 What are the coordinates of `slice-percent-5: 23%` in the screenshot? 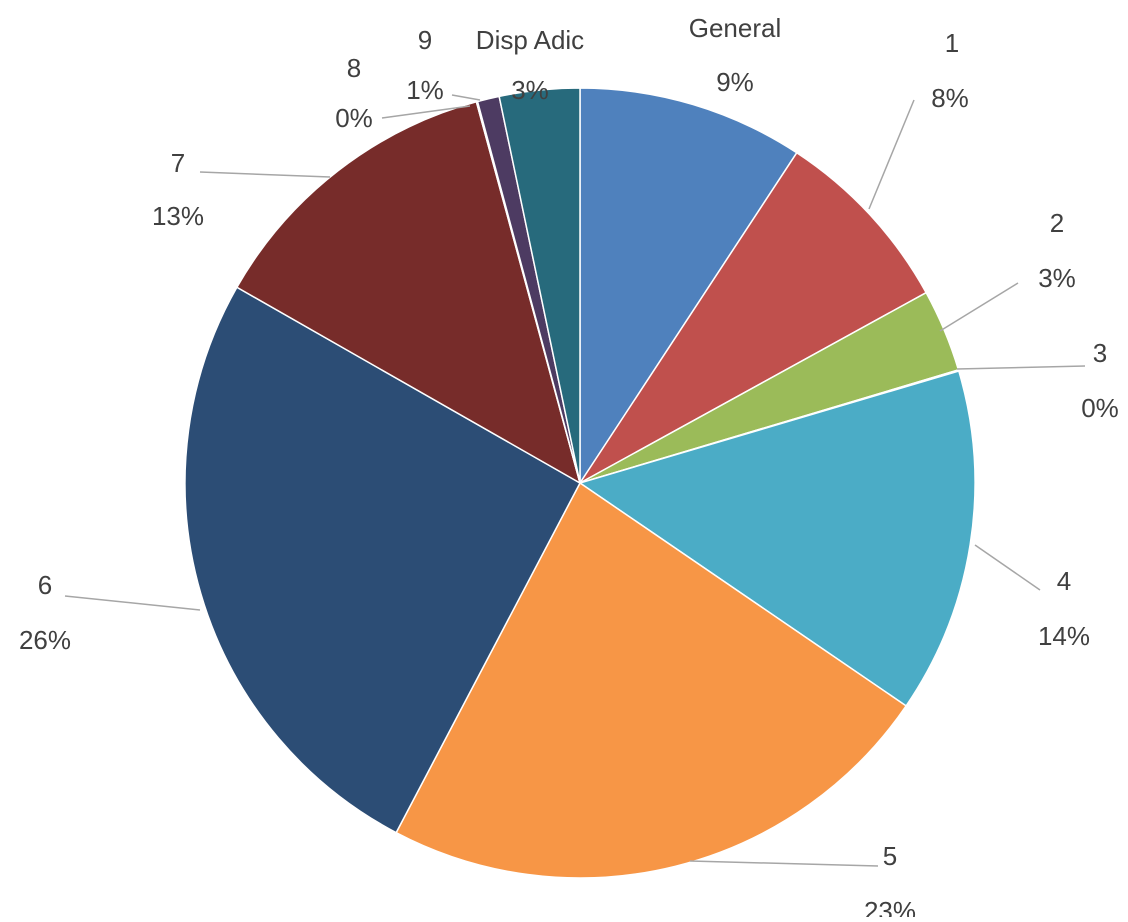 It's located at (890, 906).